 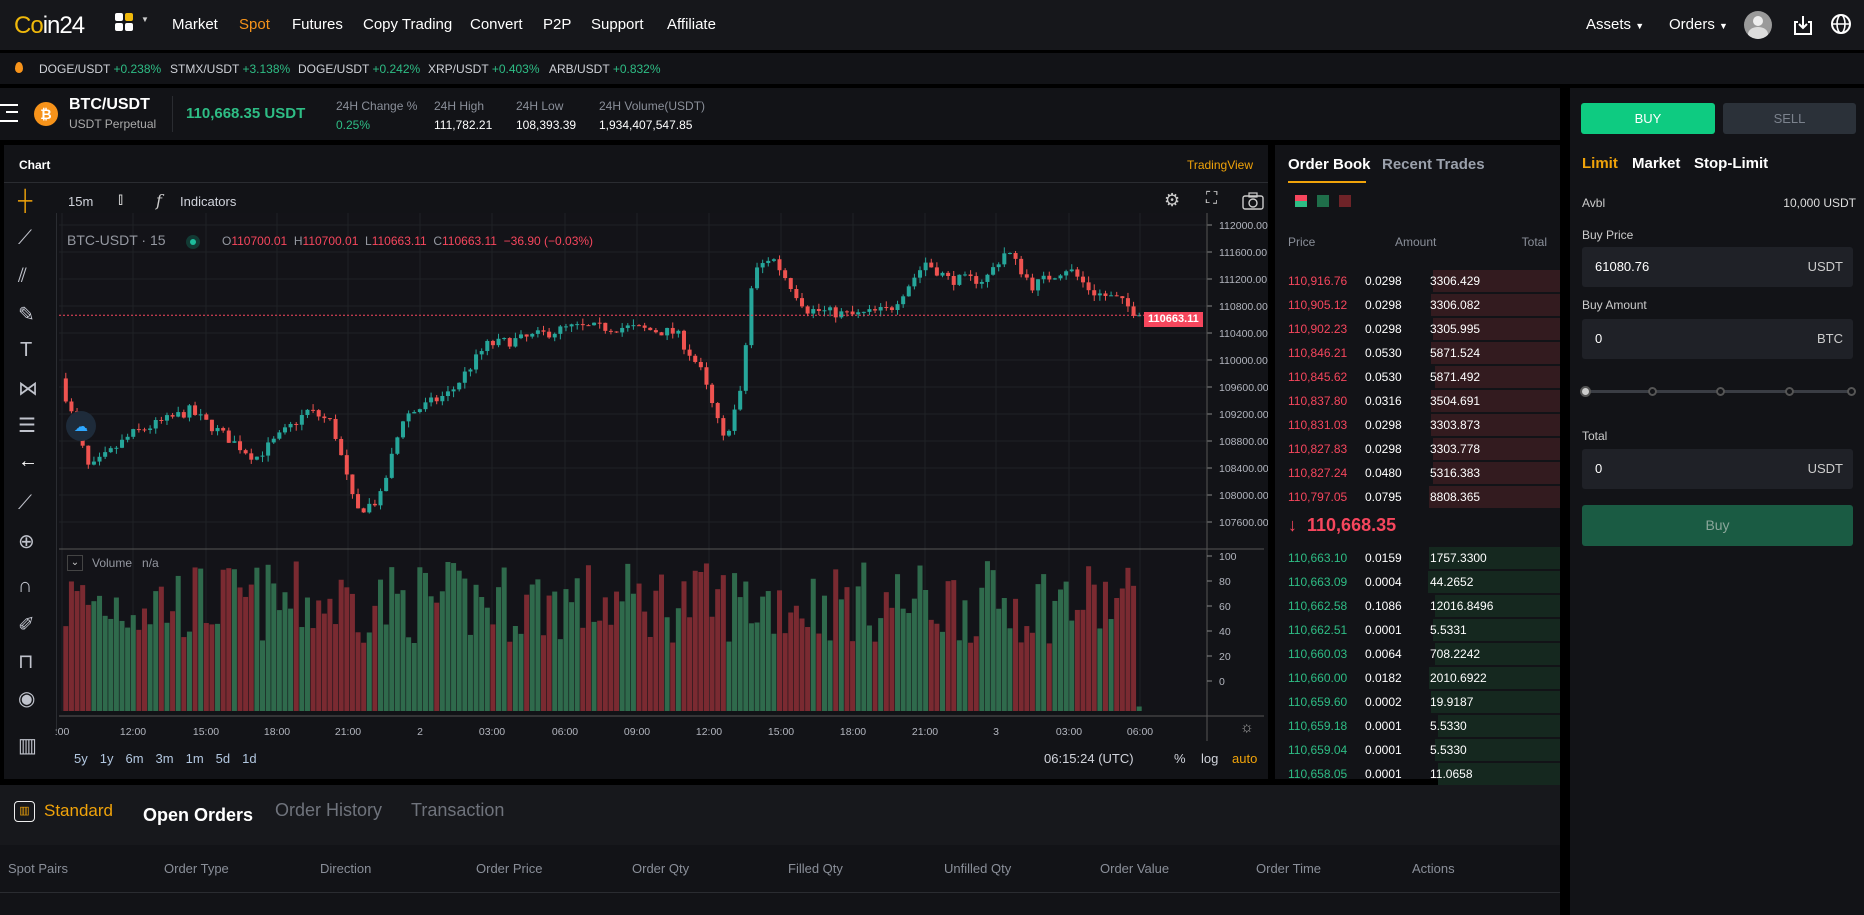 I want to click on tab-order-book: Order Book, so click(x=1329, y=164).